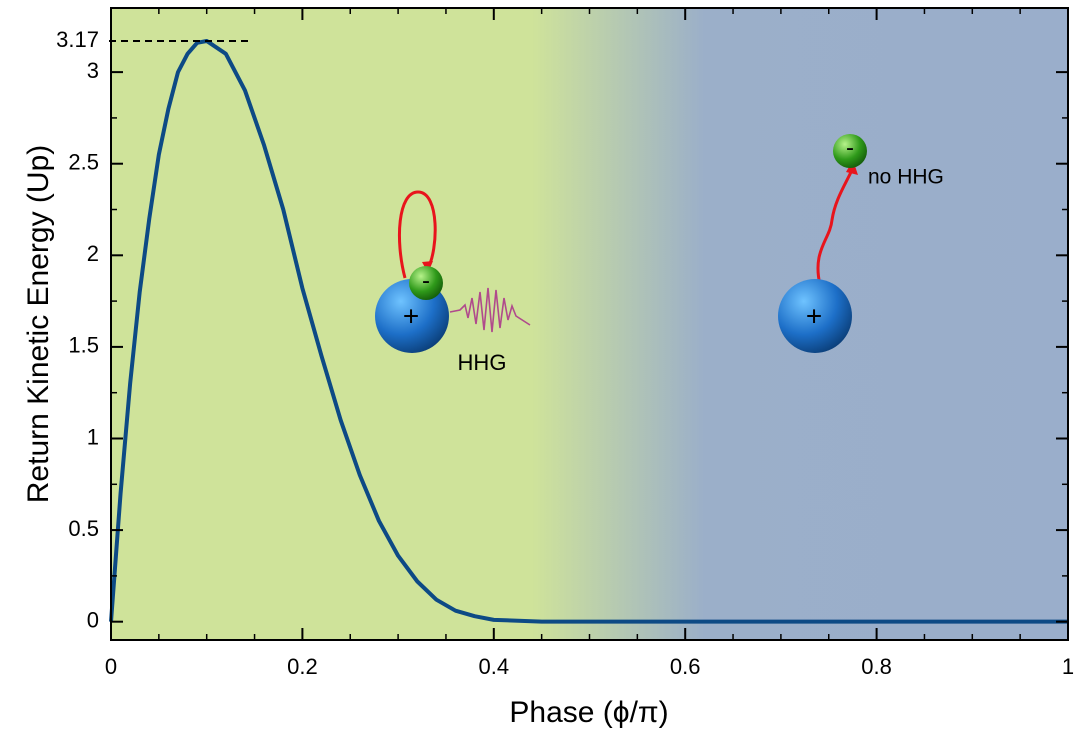 The height and width of the screenshot is (738, 1074). Describe the element at coordinates (490, 310) in the screenshot. I see `hhg-wave` at that location.